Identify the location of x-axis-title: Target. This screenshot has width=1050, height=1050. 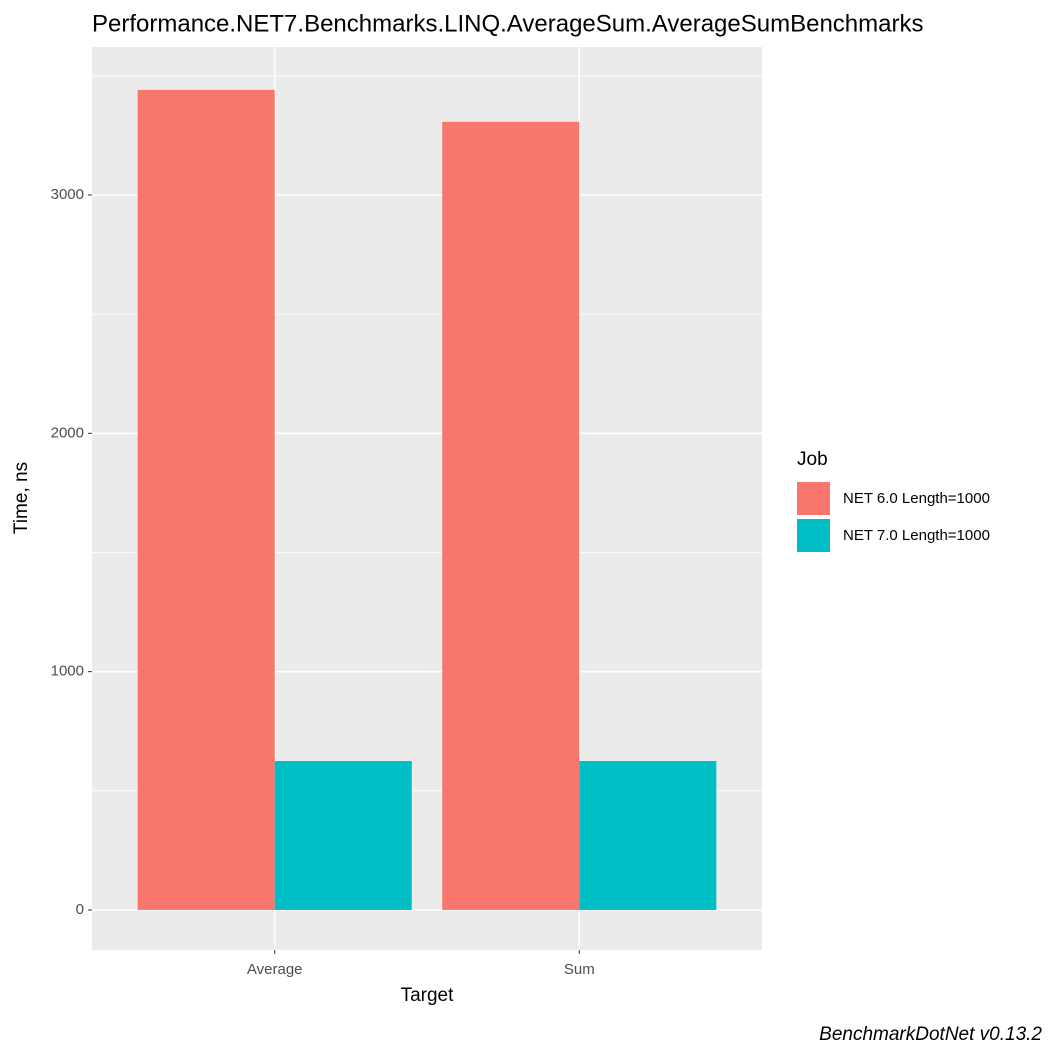
(428, 995).